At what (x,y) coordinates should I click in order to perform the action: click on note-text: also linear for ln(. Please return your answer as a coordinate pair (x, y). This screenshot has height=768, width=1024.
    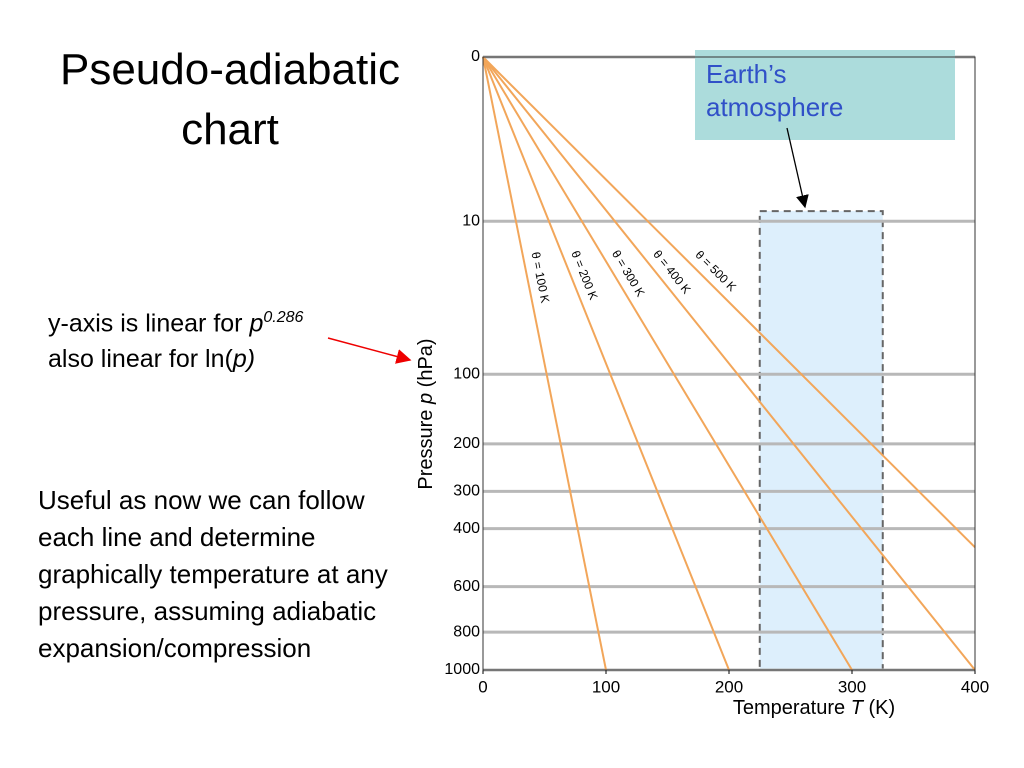
    Looking at the image, I should click on (140, 359).